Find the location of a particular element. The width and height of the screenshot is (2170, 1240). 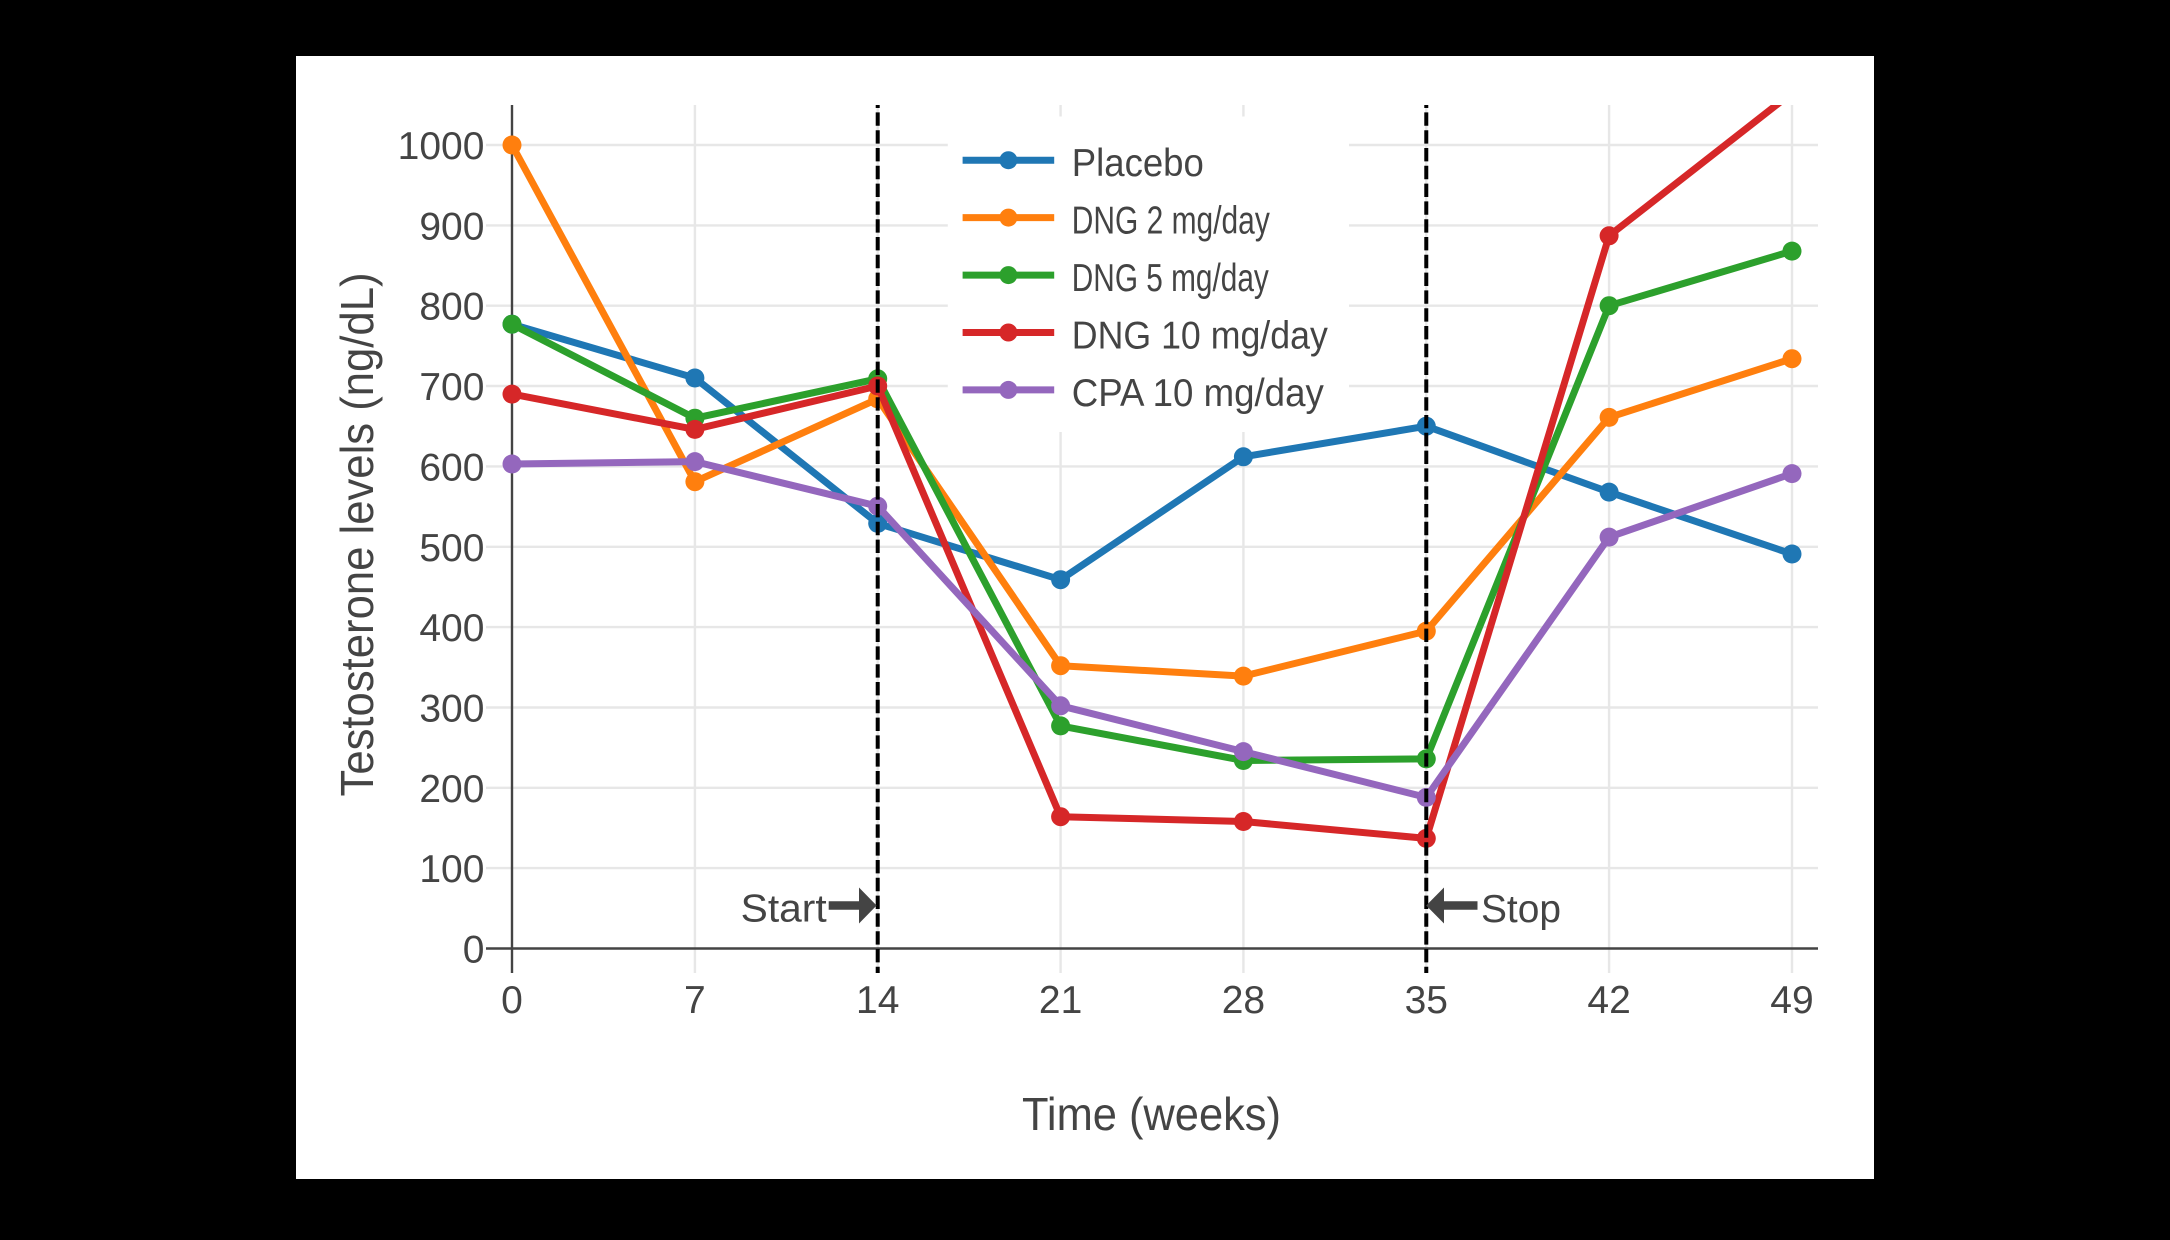

svg-text: Start is located at coordinates (784, 909).